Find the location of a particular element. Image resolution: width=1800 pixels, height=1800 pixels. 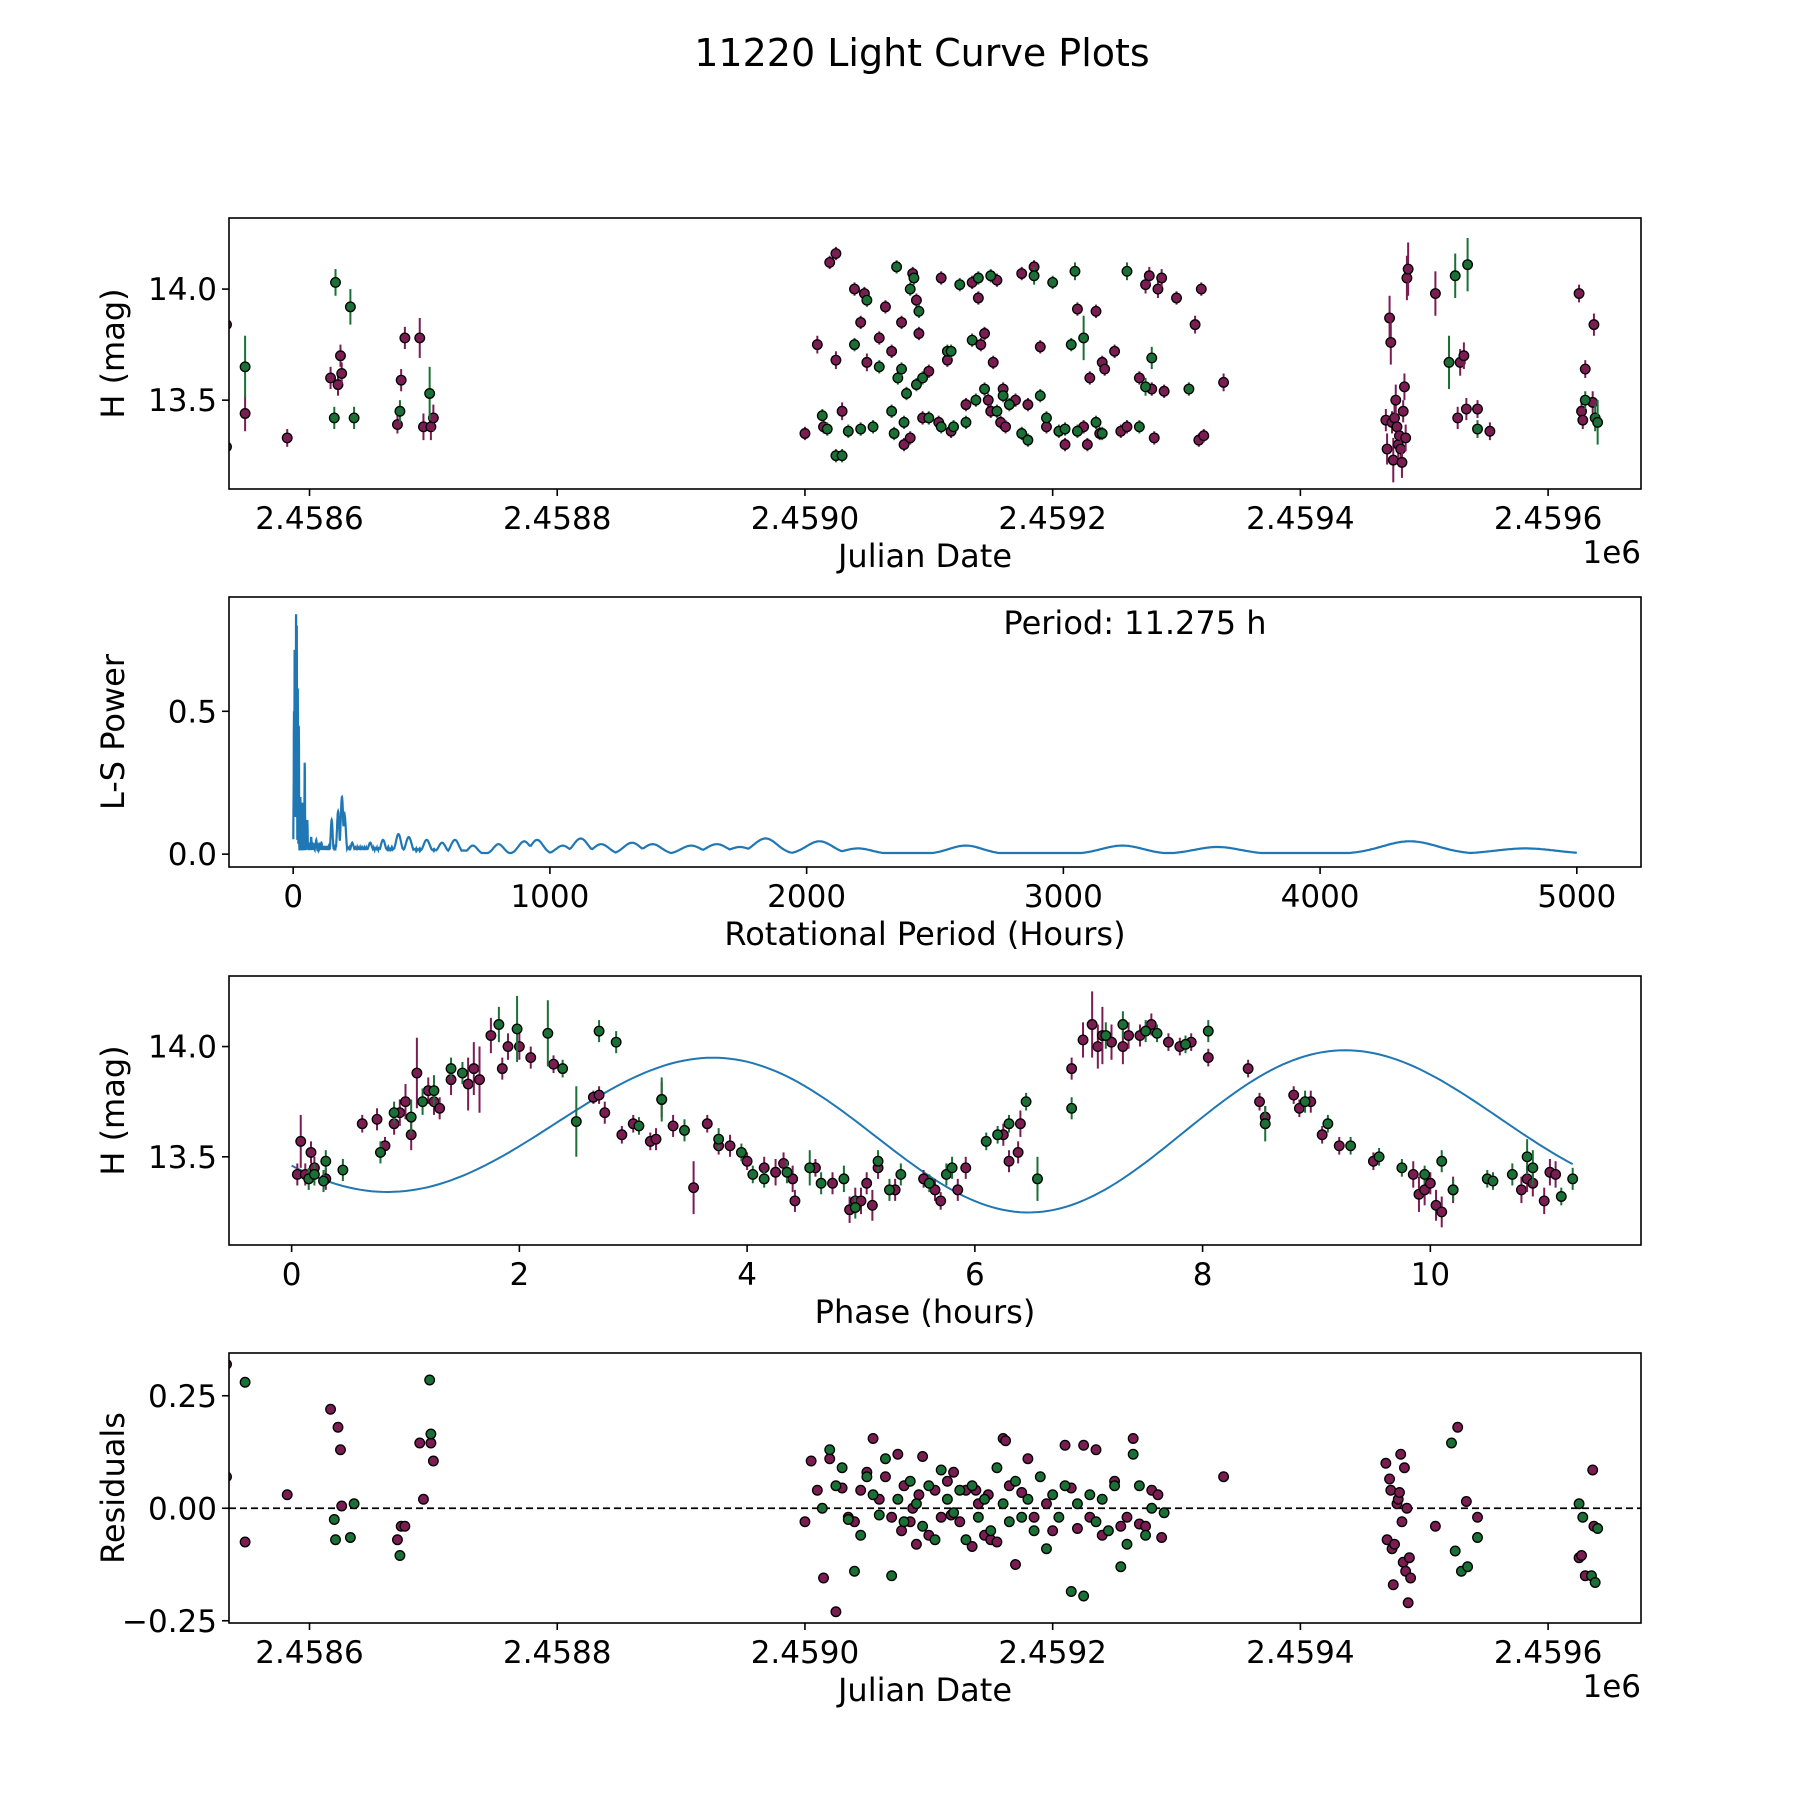

x-tick-label: 1000 is located at coordinates (549, 897).